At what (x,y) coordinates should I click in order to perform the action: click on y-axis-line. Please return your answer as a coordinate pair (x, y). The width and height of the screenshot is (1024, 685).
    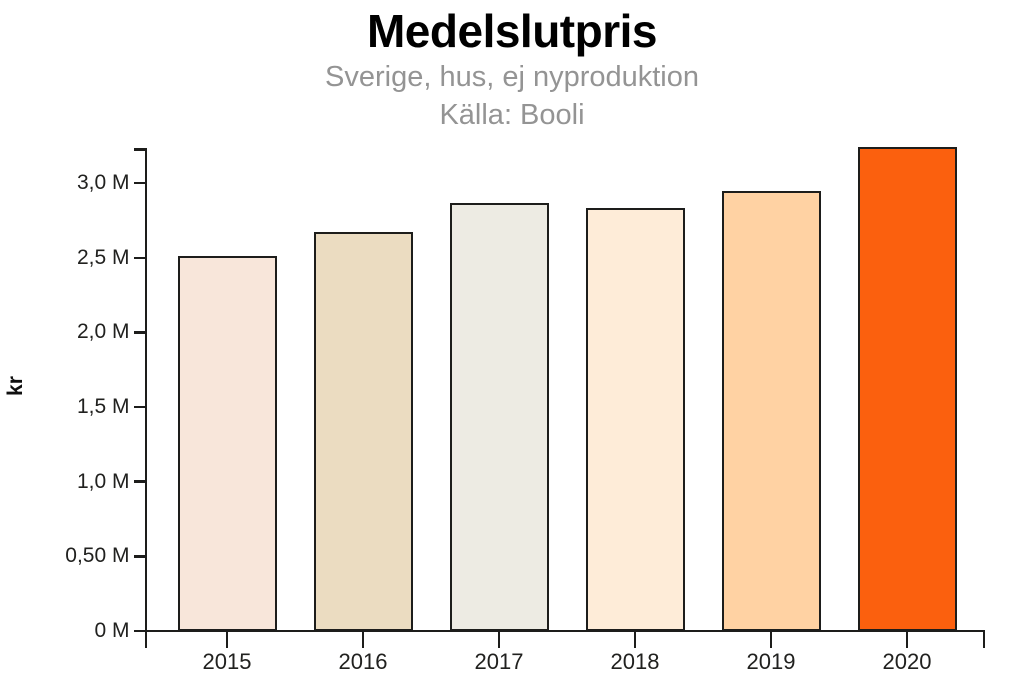
    Looking at the image, I should click on (145, 398).